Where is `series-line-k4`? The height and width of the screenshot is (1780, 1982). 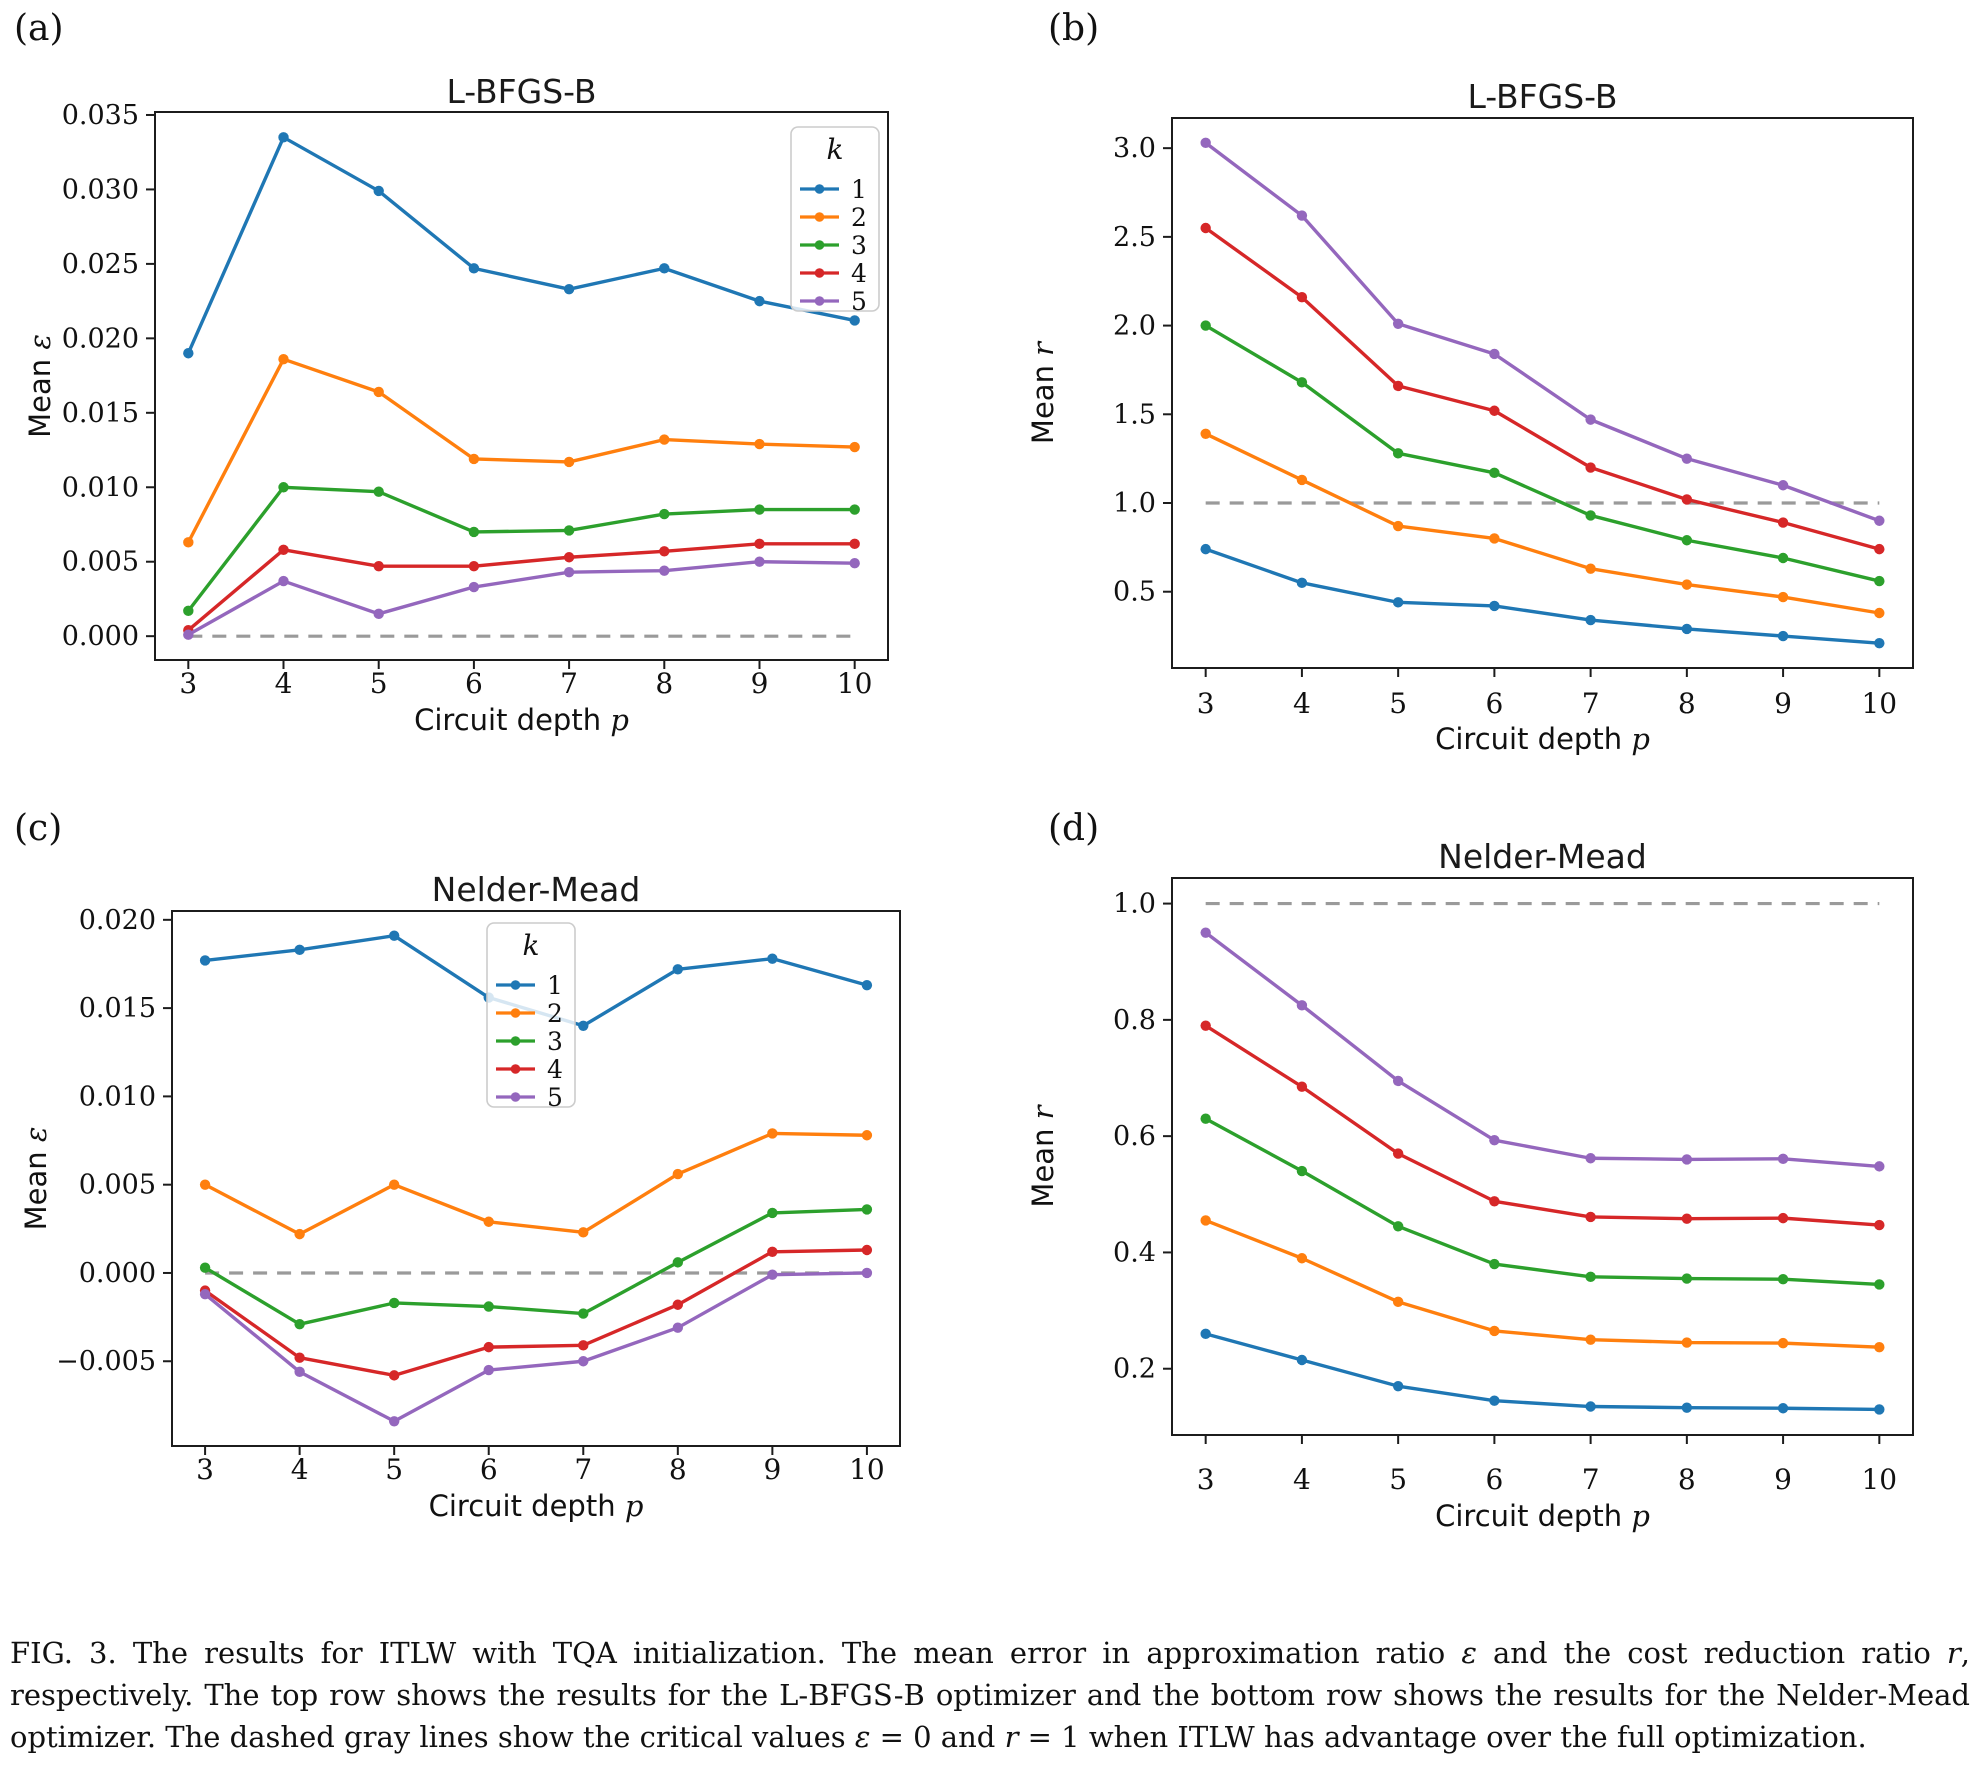 series-line-k4 is located at coordinates (521, 587).